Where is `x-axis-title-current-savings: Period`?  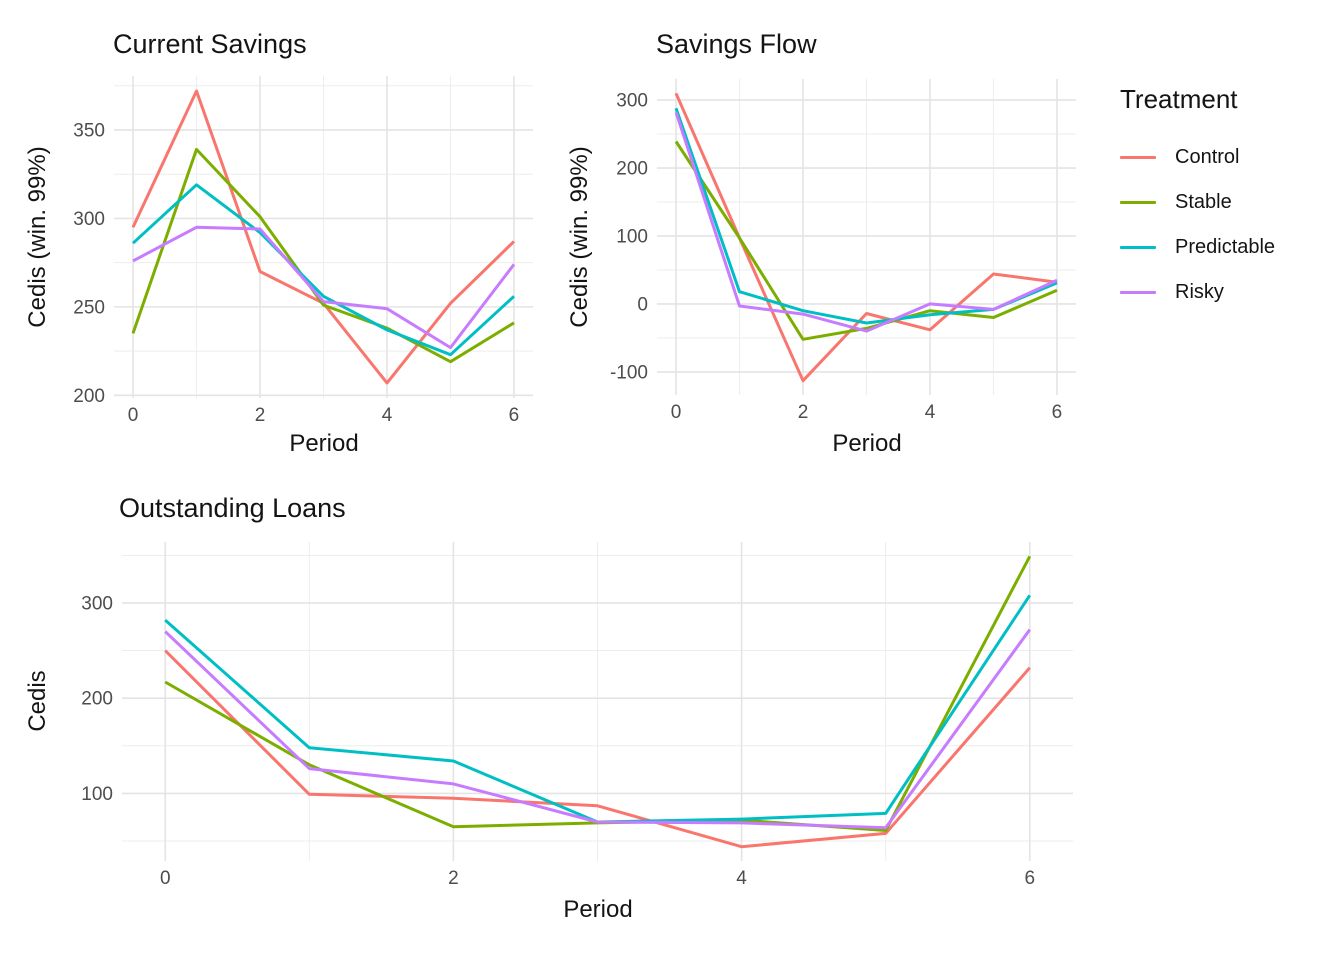
x-axis-title-current-savings: Period is located at coordinates (324, 443).